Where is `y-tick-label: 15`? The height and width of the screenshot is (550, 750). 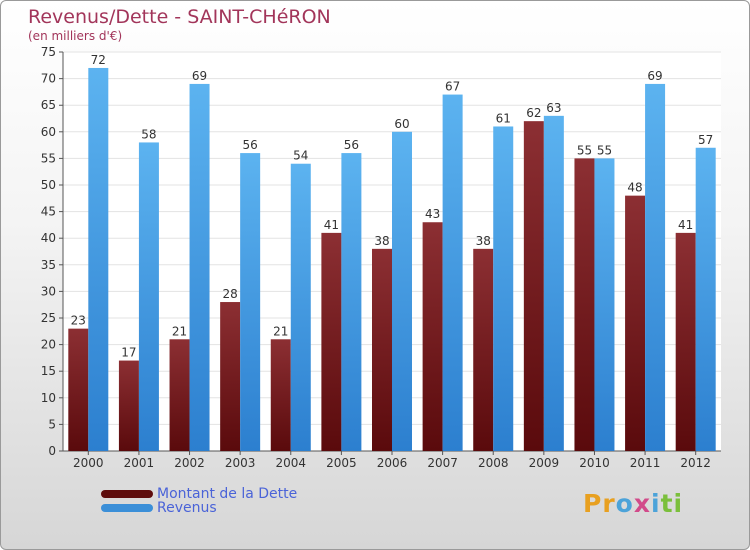
y-tick-label: 15 is located at coordinates (48, 371).